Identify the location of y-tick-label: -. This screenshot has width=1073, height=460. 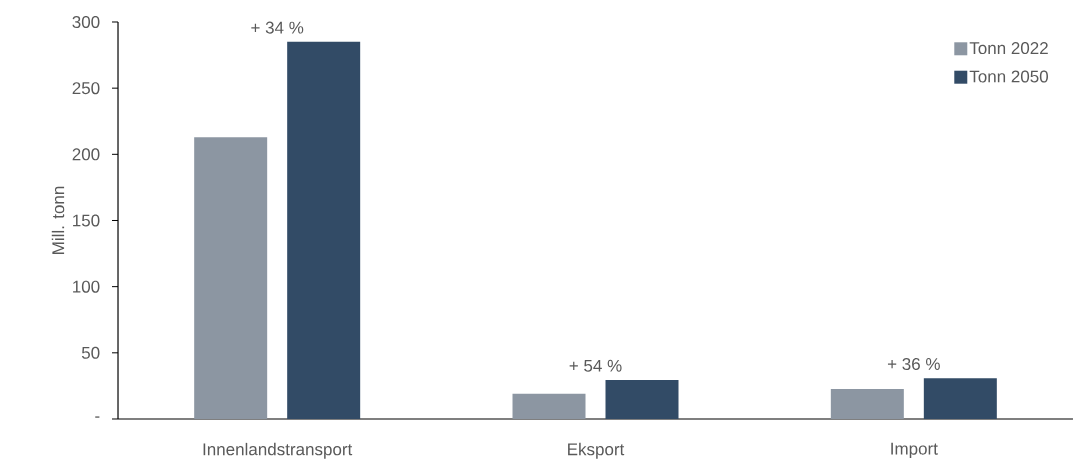
(97, 417).